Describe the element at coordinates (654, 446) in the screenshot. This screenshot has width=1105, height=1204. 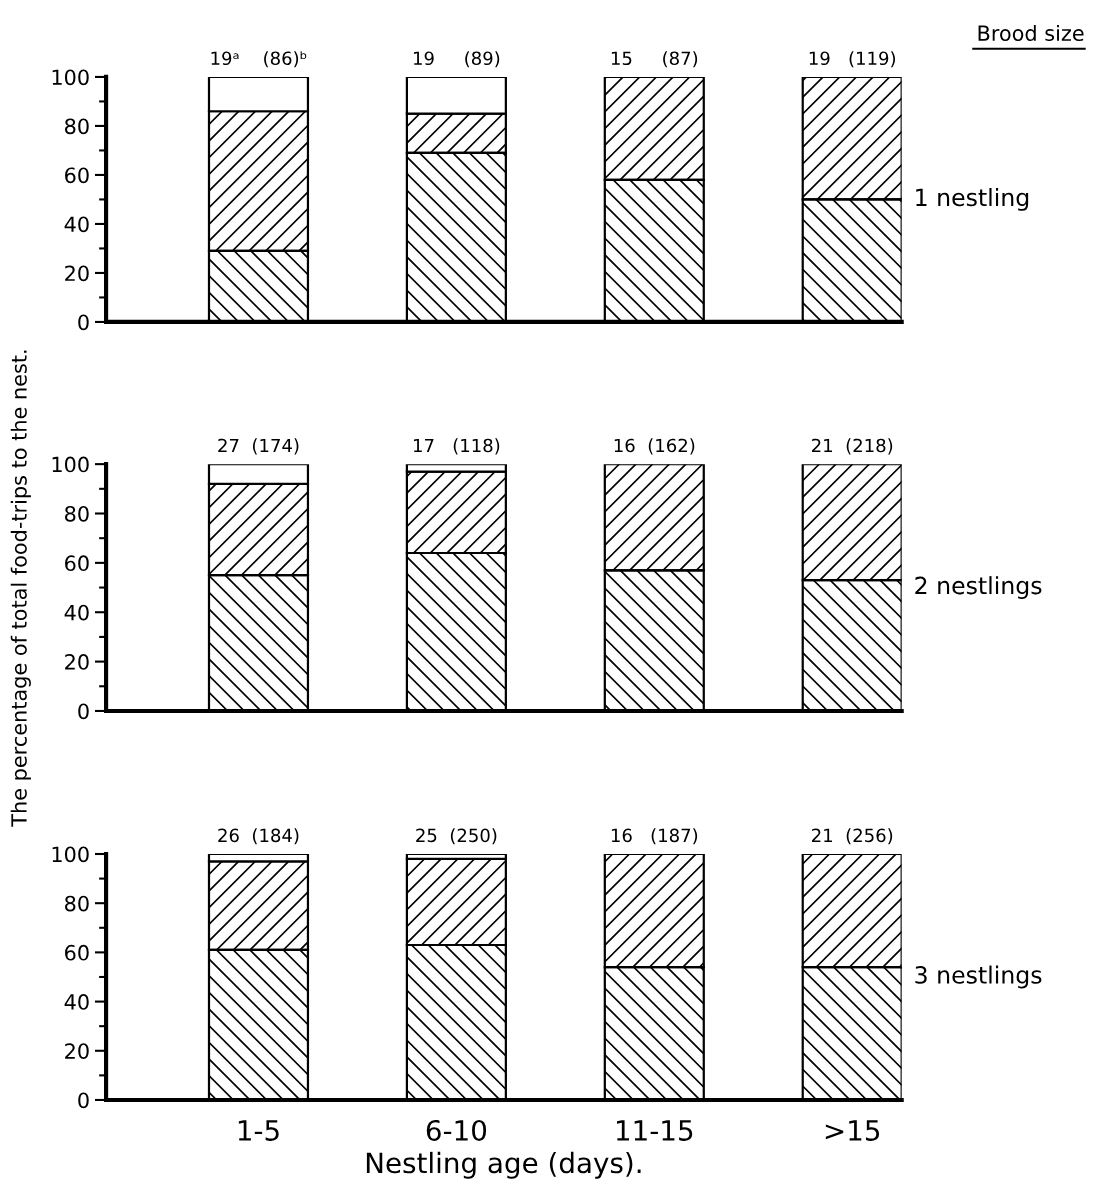
I see `annotation: 16 (162)` at that location.